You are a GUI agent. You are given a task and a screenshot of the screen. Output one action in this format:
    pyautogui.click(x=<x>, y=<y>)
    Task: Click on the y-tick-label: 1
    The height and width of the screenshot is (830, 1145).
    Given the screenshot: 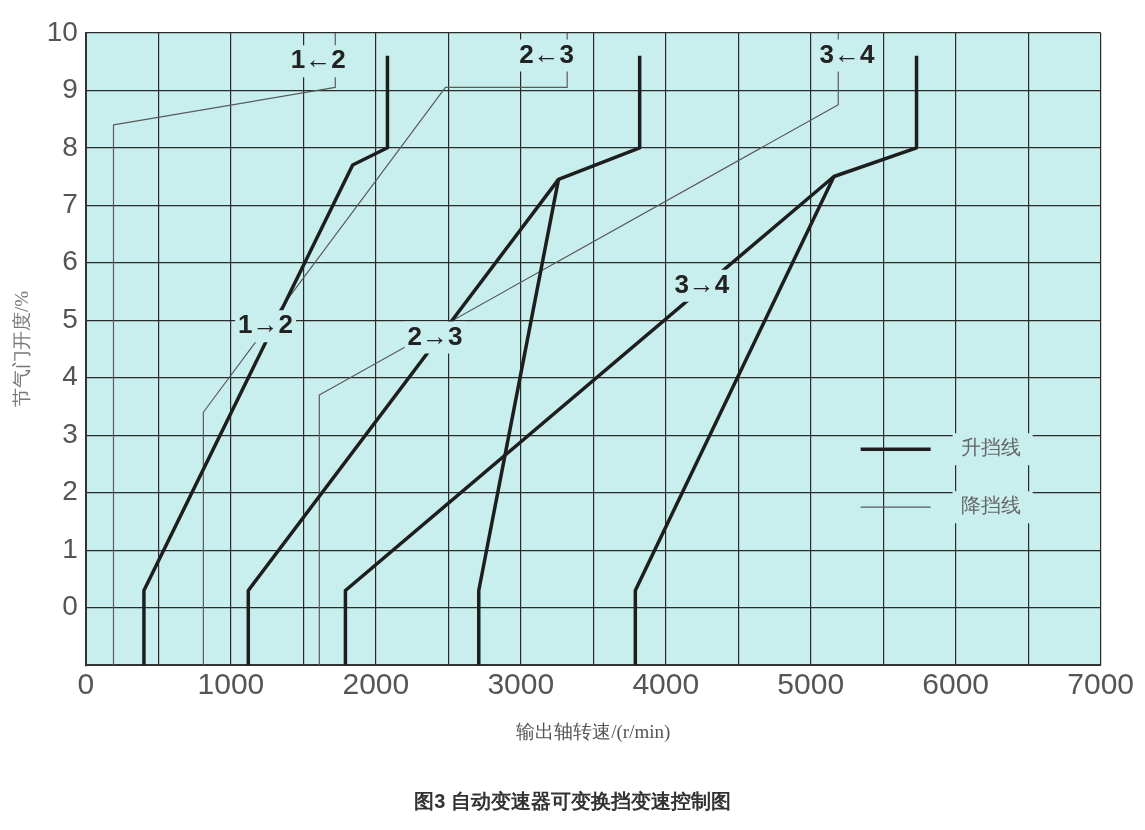 What is the action you would take?
    pyautogui.click(x=70, y=548)
    